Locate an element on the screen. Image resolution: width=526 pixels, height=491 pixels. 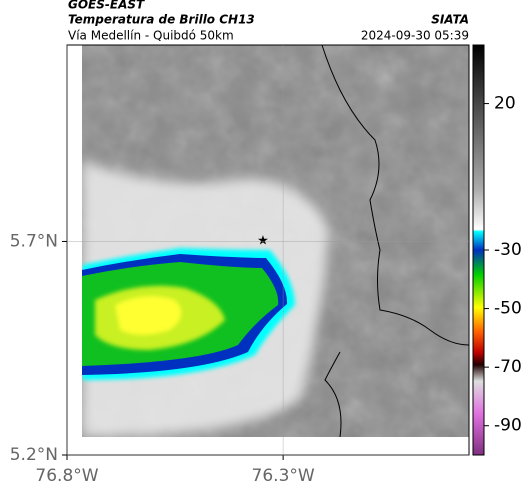
source: GOES-EAST is located at coordinates (106, 6).